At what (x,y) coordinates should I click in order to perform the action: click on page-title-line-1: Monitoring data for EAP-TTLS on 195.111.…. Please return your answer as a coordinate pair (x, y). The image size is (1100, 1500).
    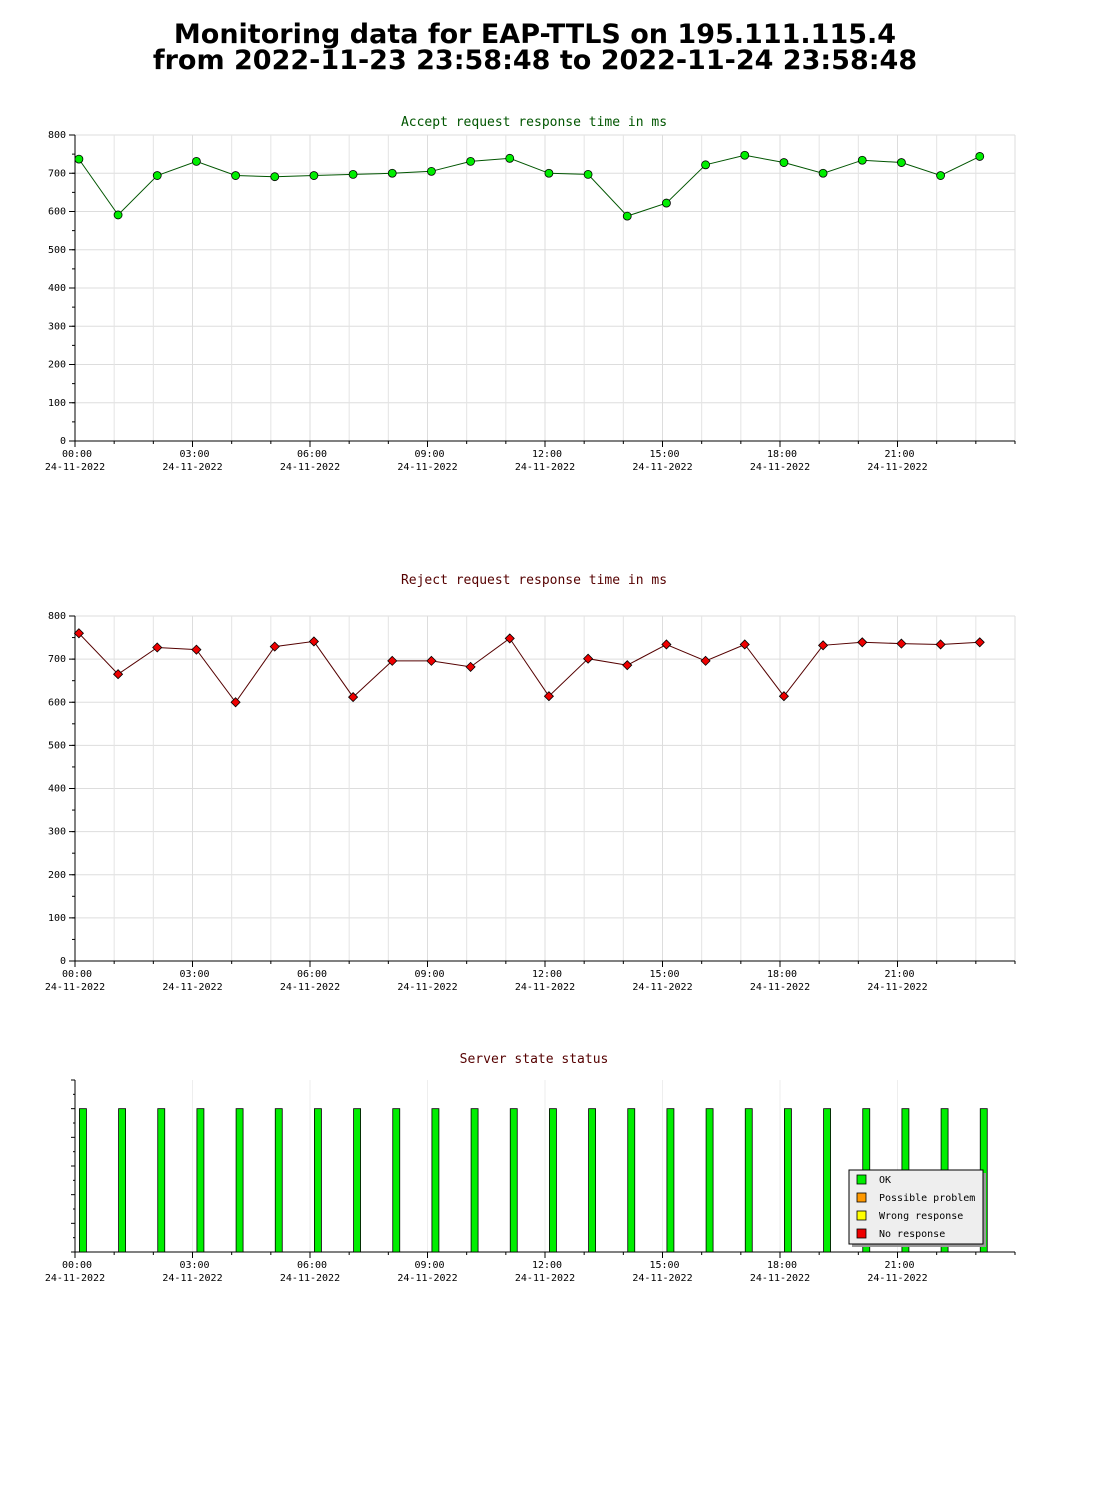
    Looking at the image, I should click on (535, 34).